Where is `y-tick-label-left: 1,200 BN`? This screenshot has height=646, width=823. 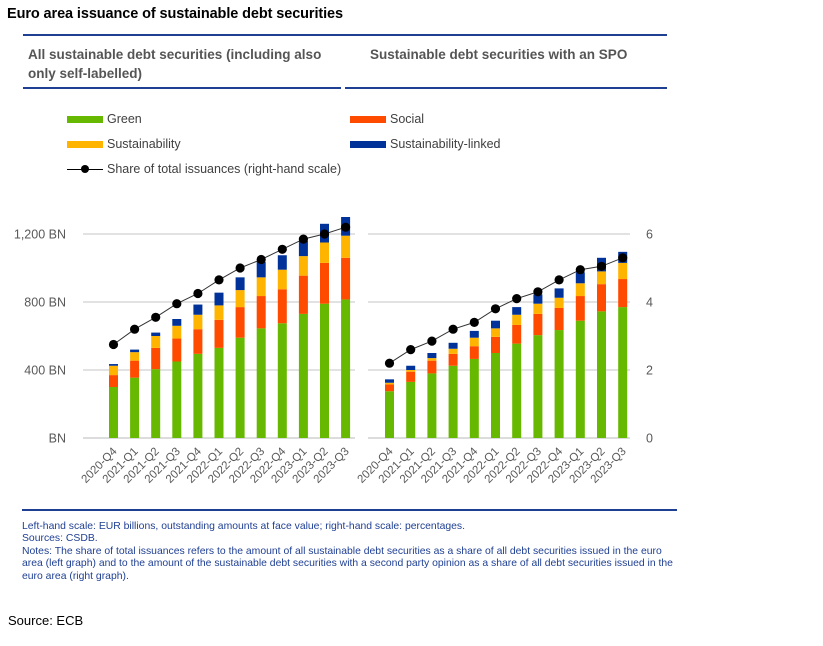
y-tick-label-left: 1,200 BN is located at coordinates (40, 235).